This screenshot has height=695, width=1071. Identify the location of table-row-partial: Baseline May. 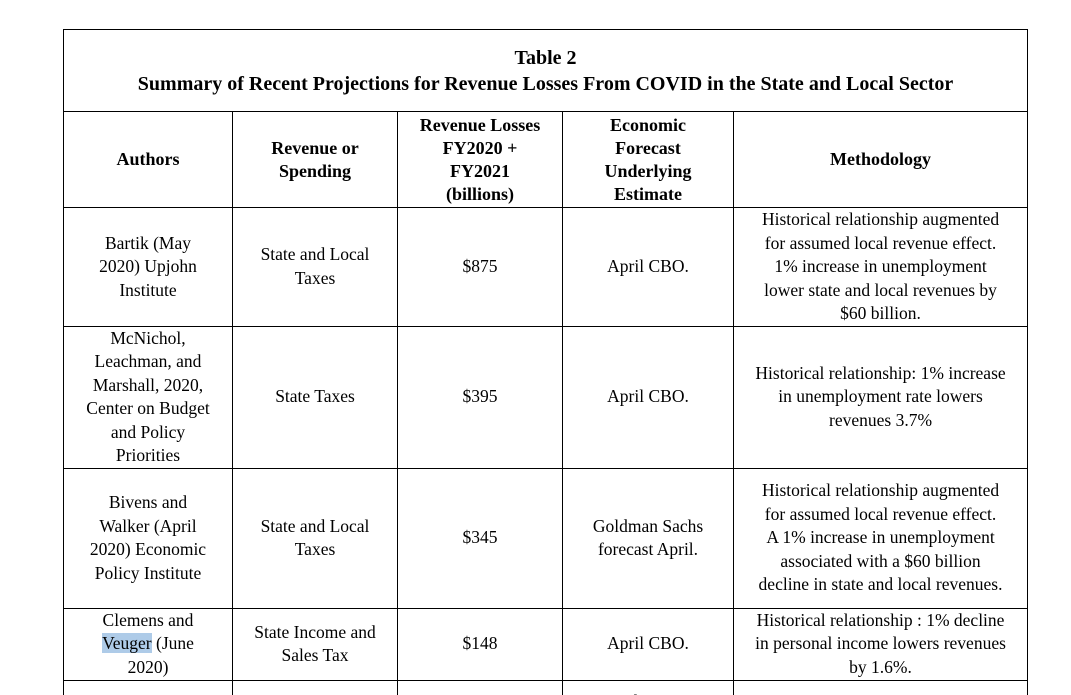
(546, 687).